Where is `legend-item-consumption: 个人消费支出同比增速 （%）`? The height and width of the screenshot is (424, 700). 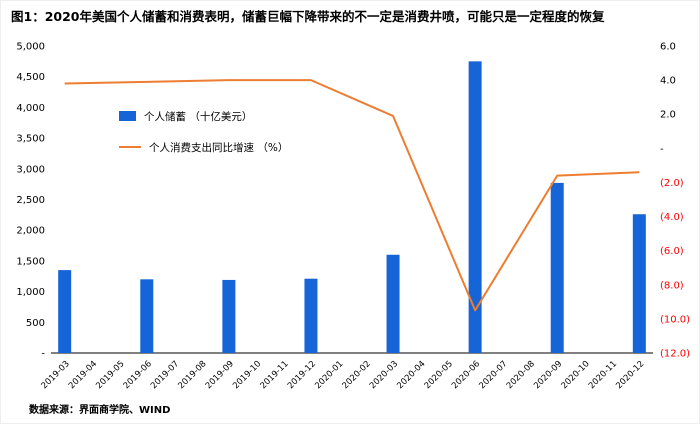 legend-item-consumption: 个人消费支出同比增速 （%） is located at coordinates (203, 147).